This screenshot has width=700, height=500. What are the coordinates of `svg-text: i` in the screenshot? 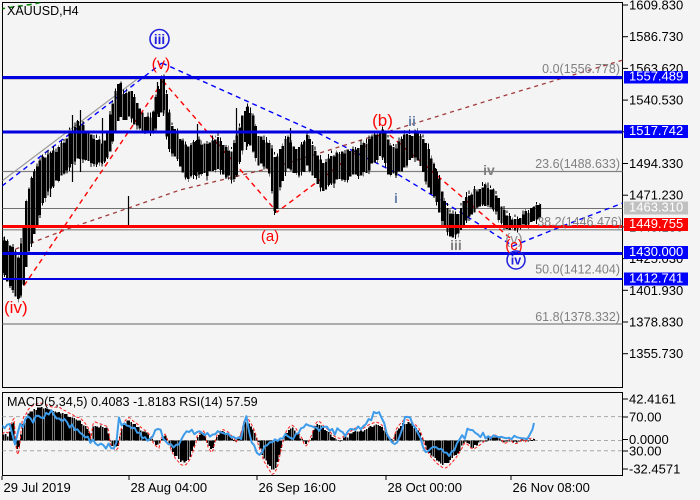 It's located at (396, 198).